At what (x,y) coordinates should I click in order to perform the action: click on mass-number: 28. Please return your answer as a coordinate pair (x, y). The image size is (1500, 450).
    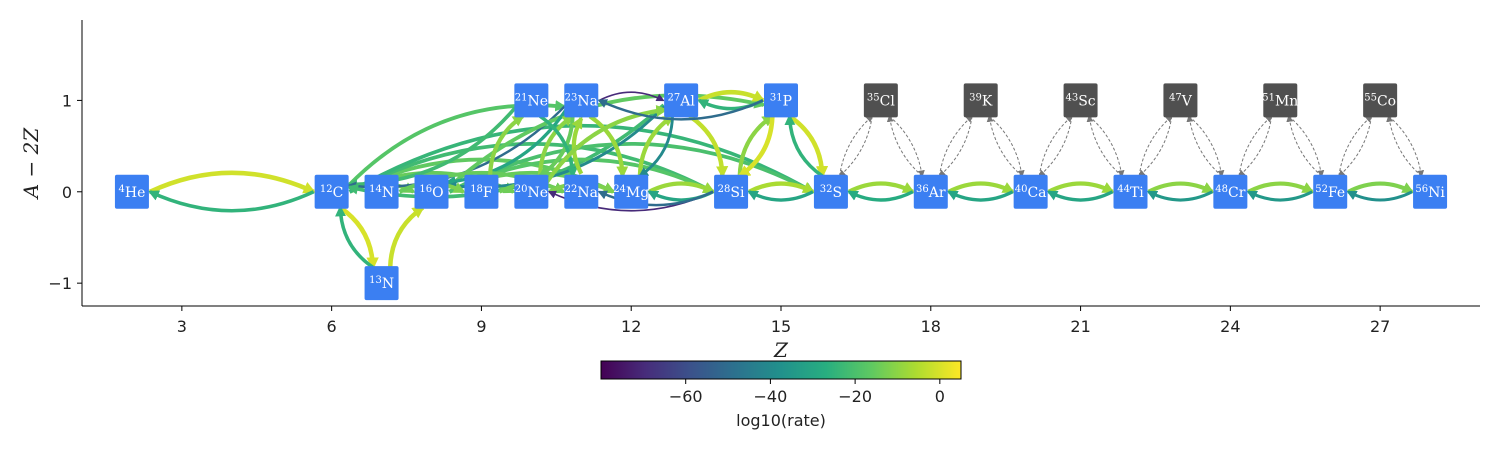
    Looking at the image, I should click on (724, 189).